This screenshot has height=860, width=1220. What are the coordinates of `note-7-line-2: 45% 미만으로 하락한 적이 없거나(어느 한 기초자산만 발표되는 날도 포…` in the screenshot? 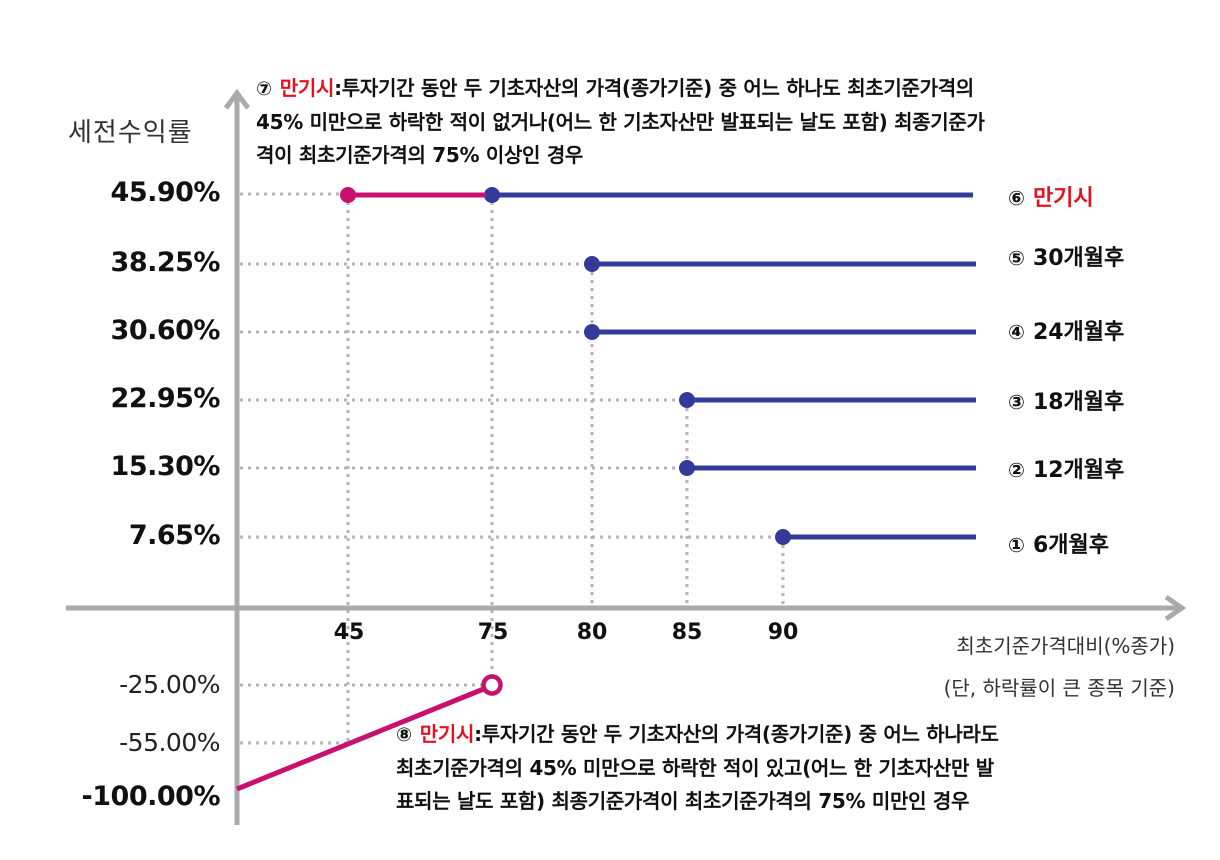 It's located at (620, 122).